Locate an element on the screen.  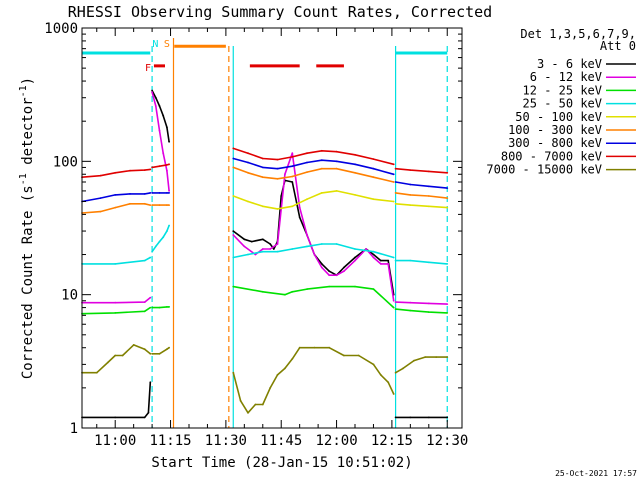
y-tick-label-2: 100 is located at coordinates (65, 162).